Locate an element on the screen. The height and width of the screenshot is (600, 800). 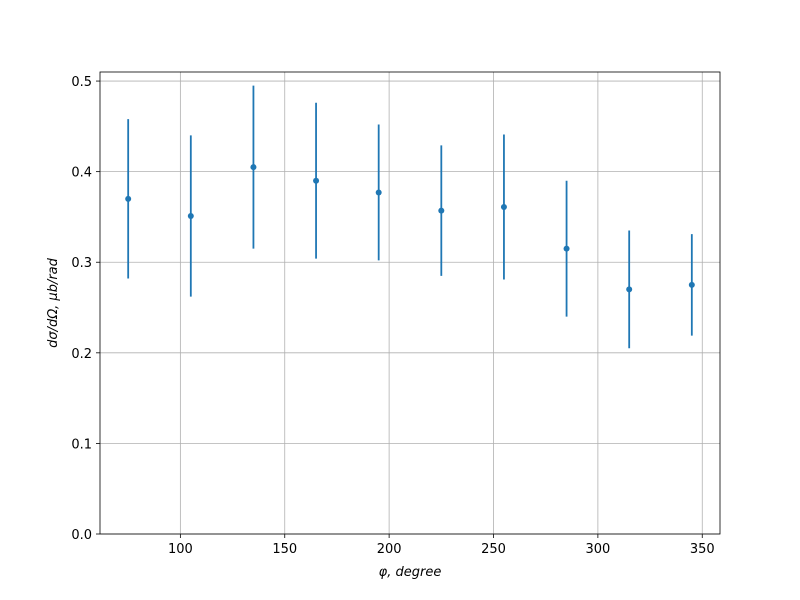
x-tick-label: 150 is located at coordinates (284, 549).